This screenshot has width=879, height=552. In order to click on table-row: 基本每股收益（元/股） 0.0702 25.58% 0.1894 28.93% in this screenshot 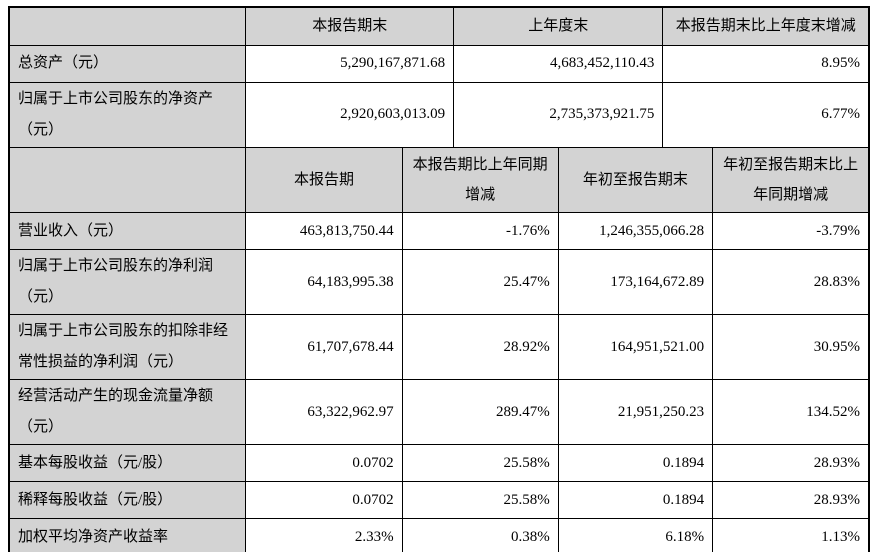, I will do `click(439, 463)`.